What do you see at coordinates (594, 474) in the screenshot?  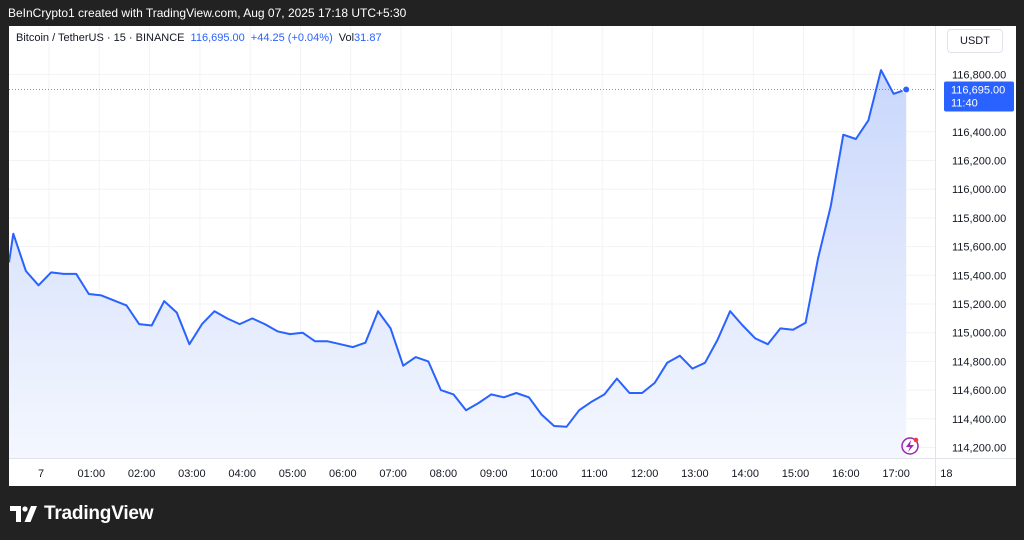 I see `time-axis-label: 11:00` at bounding box center [594, 474].